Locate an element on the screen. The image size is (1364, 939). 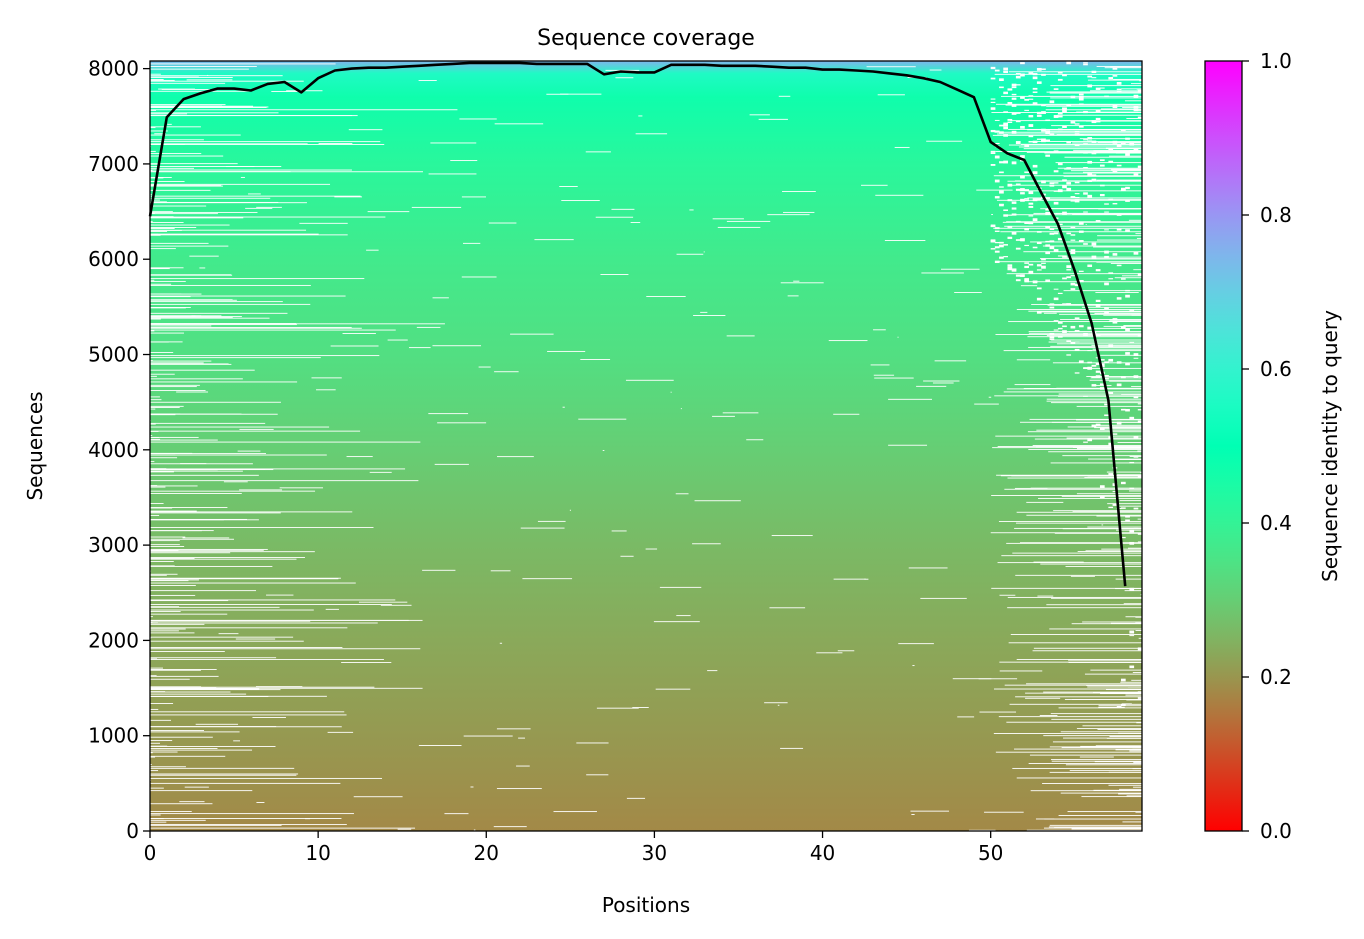
colorbar-tick-label: 0.0 is located at coordinates (1276, 831).